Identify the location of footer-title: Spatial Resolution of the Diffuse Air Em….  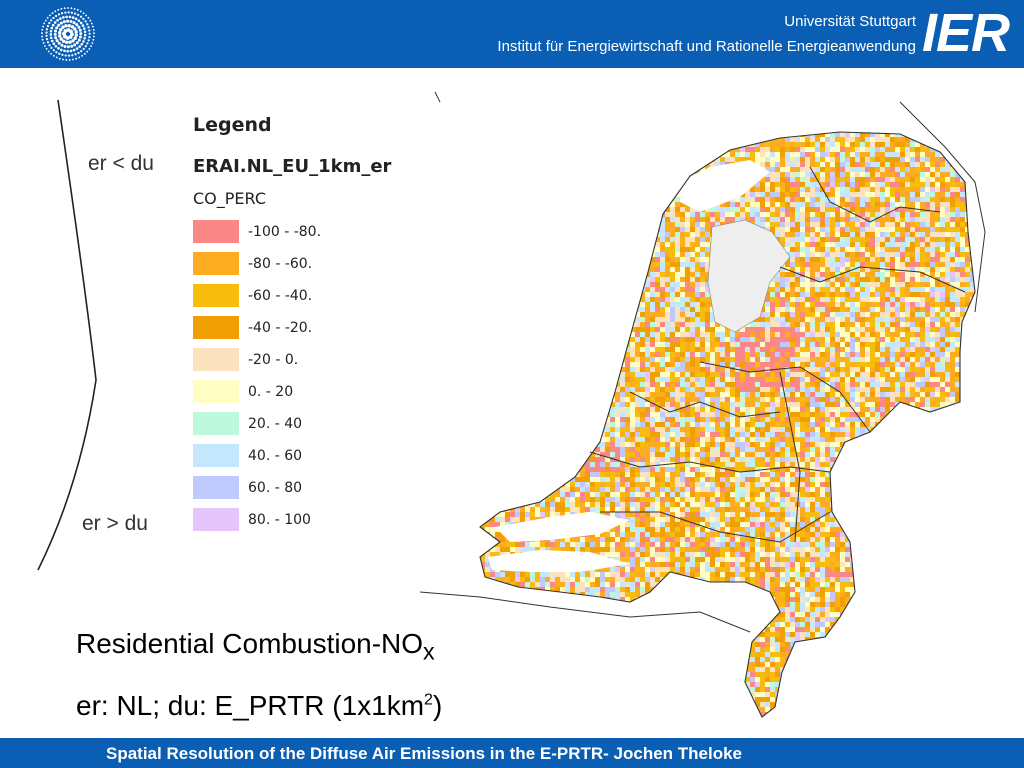
(424, 753).